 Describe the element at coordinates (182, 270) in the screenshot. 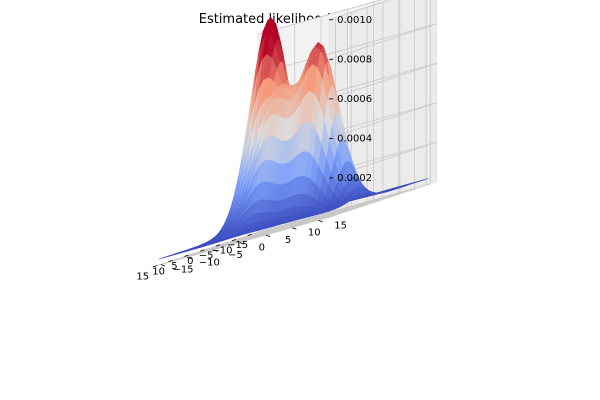

I see `y-tick-label: −15` at that location.